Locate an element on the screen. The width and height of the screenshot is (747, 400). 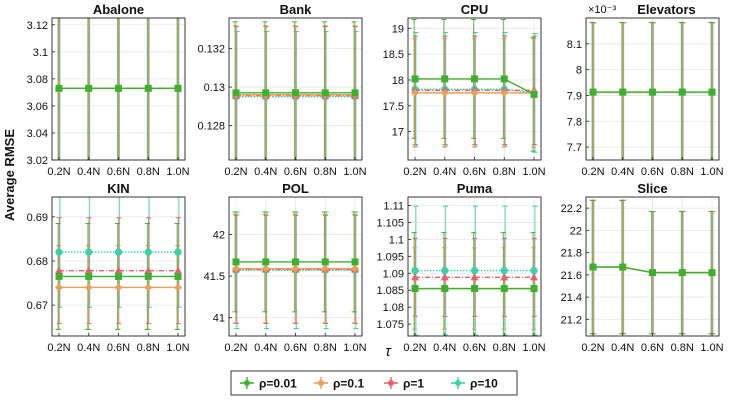
ytick-label: 22.2 is located at coordinates (571, 209).